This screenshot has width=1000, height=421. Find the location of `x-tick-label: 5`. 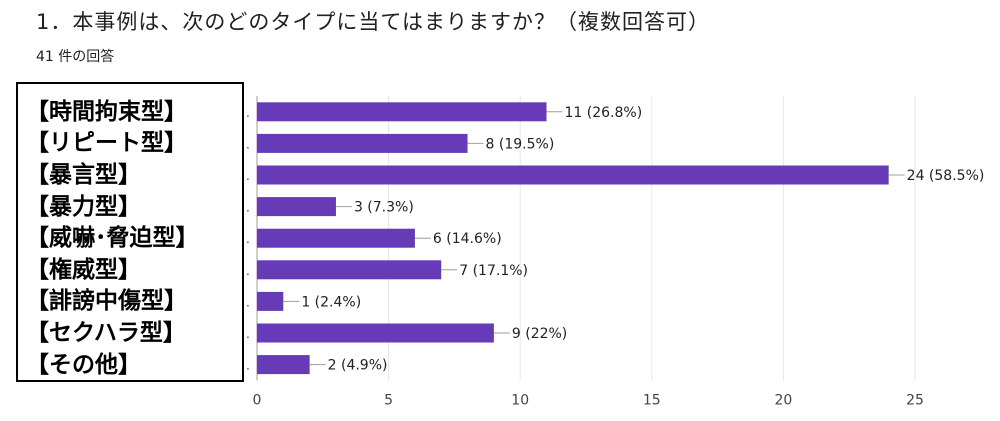

x-tick-label: 5 is located at coordinates (388, 400).